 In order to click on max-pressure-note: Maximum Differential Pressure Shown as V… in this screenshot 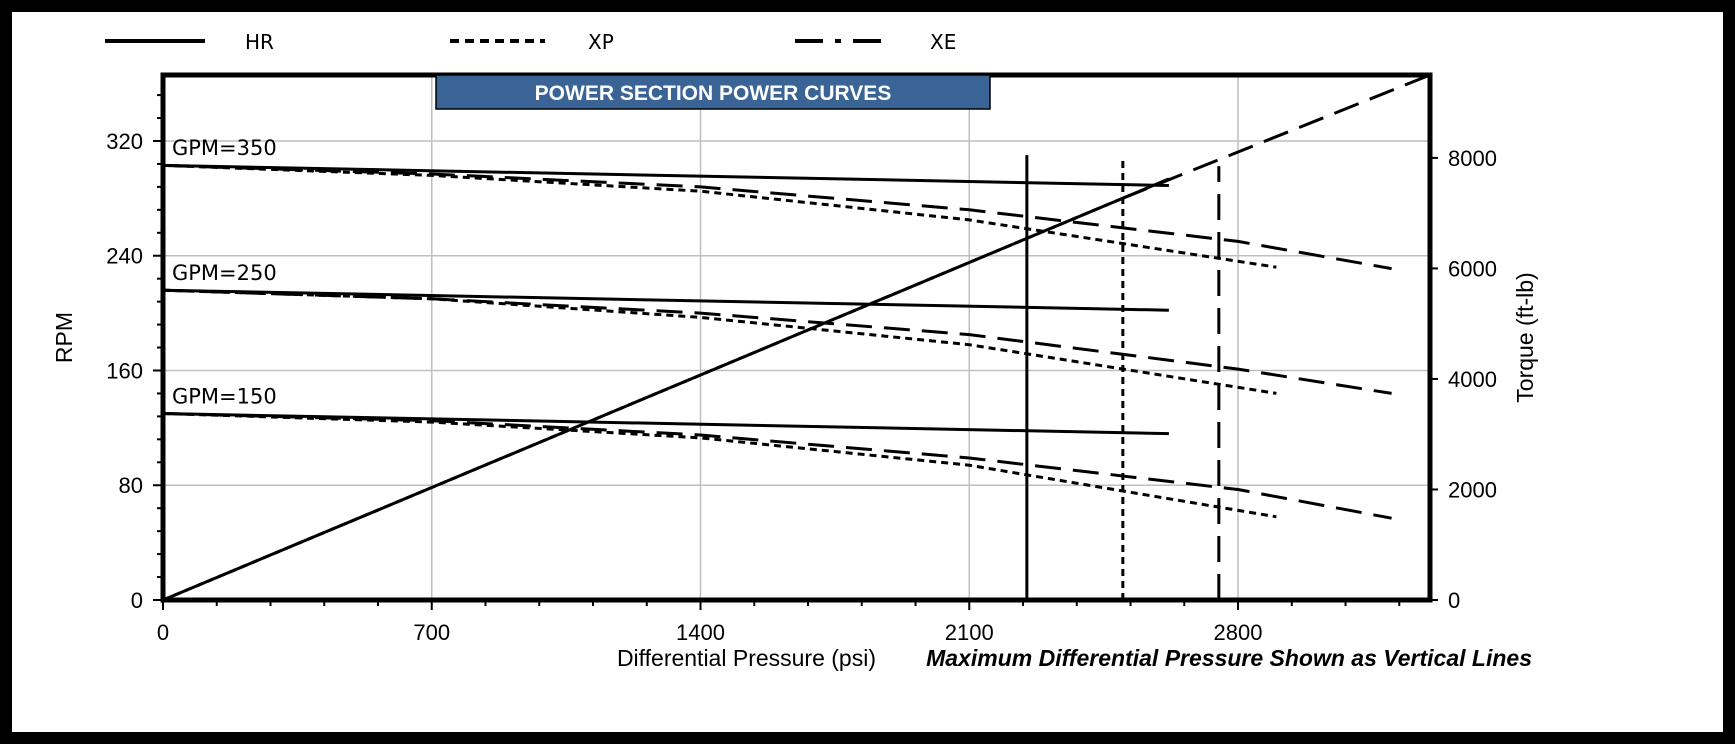, I will do `click(1229, 658)`.